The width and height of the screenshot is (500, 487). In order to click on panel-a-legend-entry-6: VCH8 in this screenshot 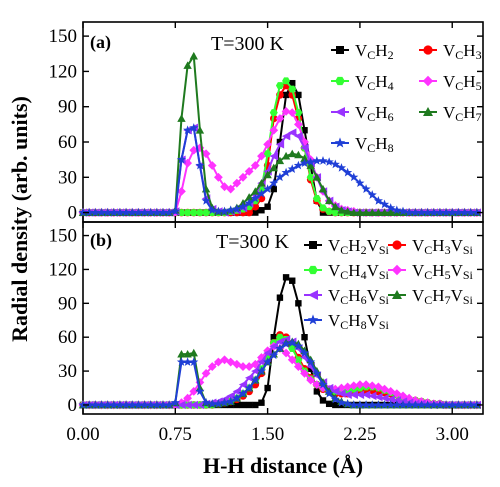, I will do `click(362, 144)`.